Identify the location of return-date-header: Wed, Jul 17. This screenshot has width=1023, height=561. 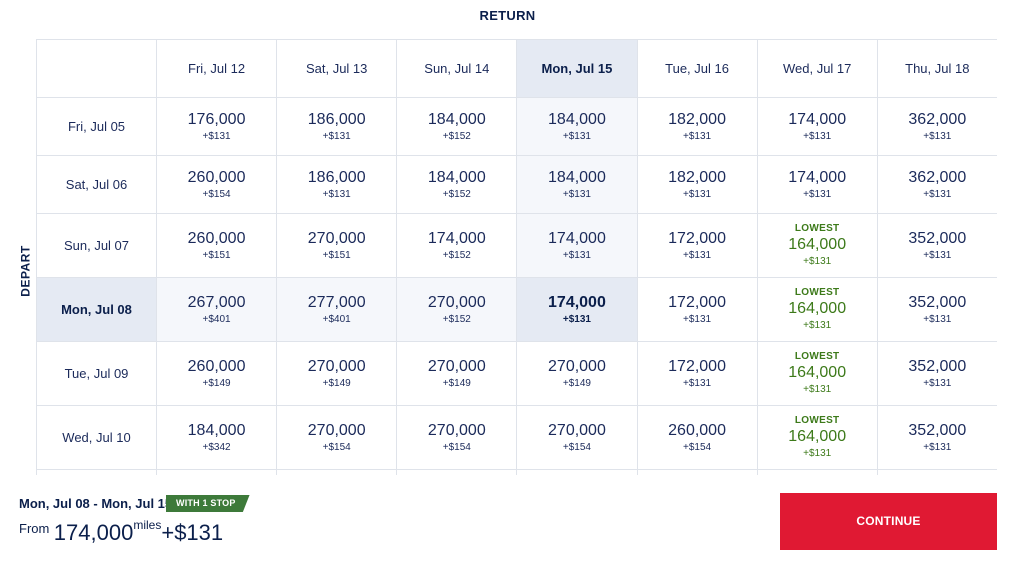
(817, 68).